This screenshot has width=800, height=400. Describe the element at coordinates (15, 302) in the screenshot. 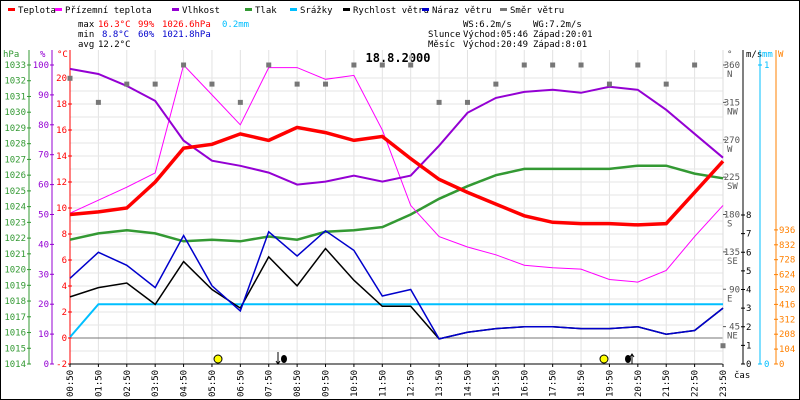

I see `pressure-tick-label: 1018` at that location.